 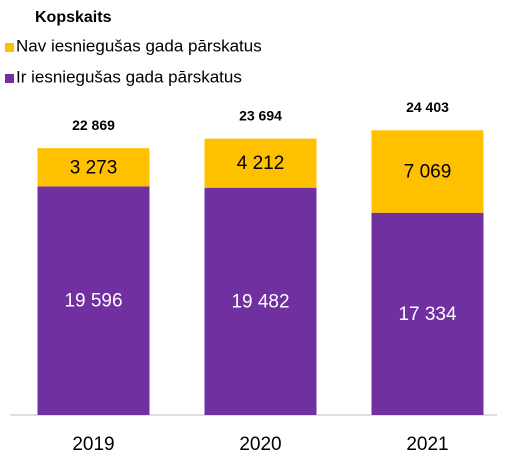 What do you see at coordinates (427, 107) in the screenshot?
I see `total-label: 24 403` at bounding box center [427, 107].